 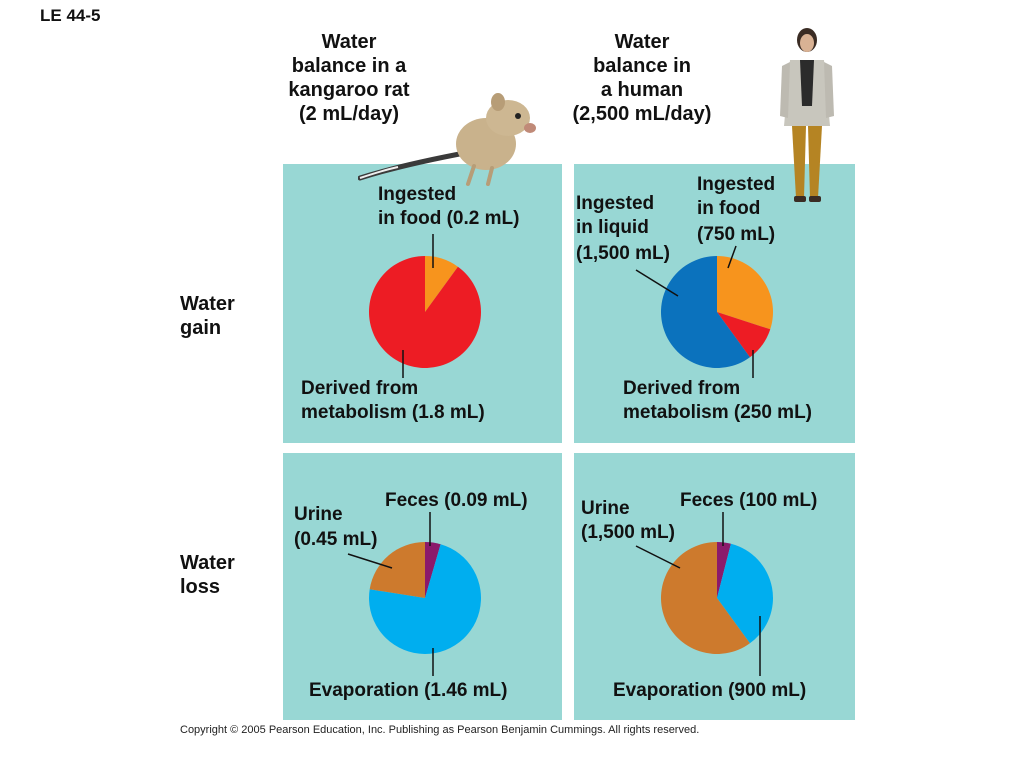 What do you see at coordinates (335, 539) in the screenshot?
I see `rat-loss-label-urine: (0.45 mL)` at bounding box center [335, 539].